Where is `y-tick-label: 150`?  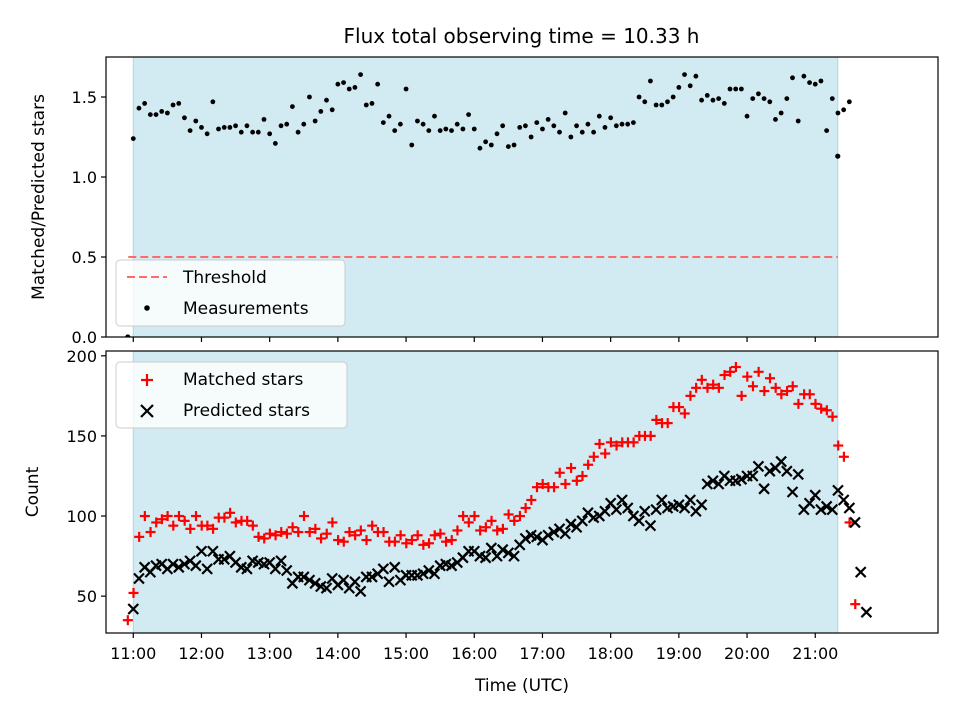
y-tick-label: 150 is located at coordinates (81, 436).